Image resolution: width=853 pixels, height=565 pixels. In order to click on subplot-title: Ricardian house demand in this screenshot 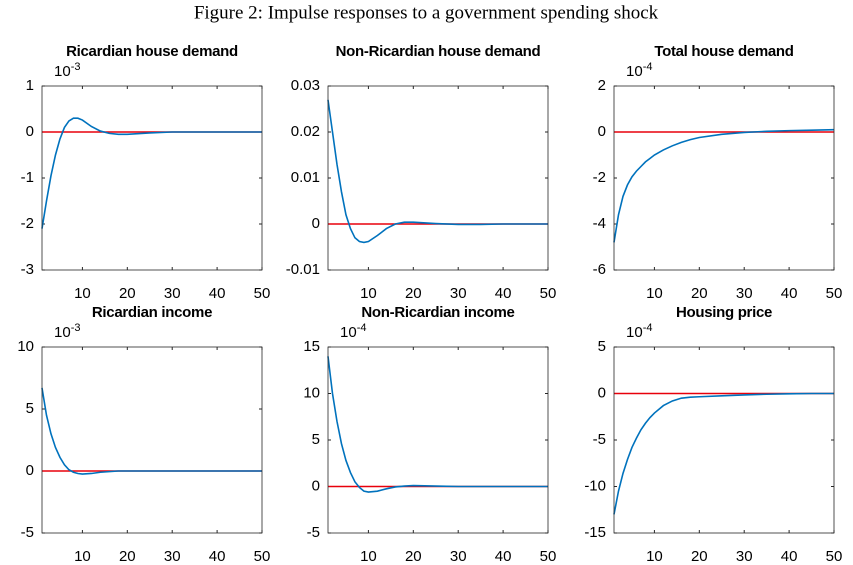, I will do `click(152, 51)`.